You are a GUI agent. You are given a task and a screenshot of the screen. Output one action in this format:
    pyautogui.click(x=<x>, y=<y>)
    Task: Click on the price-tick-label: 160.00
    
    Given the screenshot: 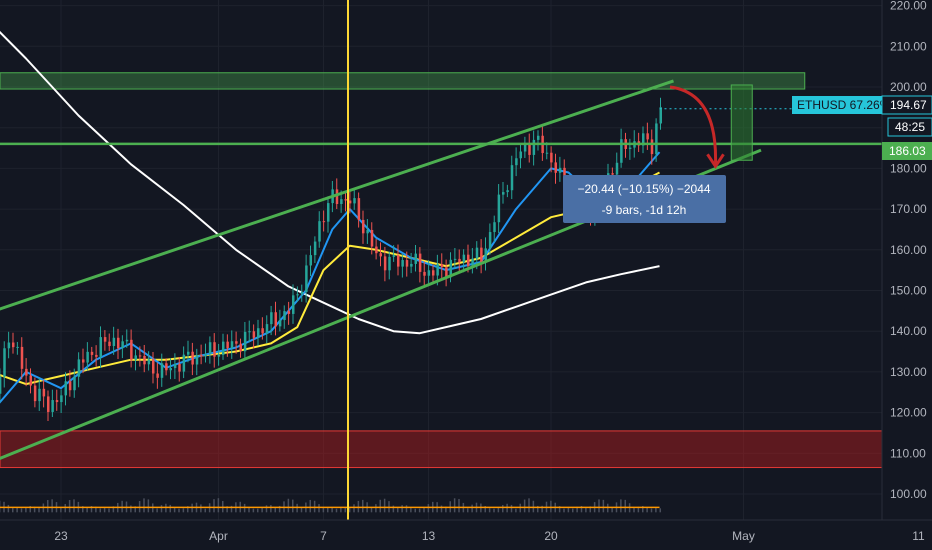 What is the action you would take?
    pyautogui.click(x=908, y=250)
    